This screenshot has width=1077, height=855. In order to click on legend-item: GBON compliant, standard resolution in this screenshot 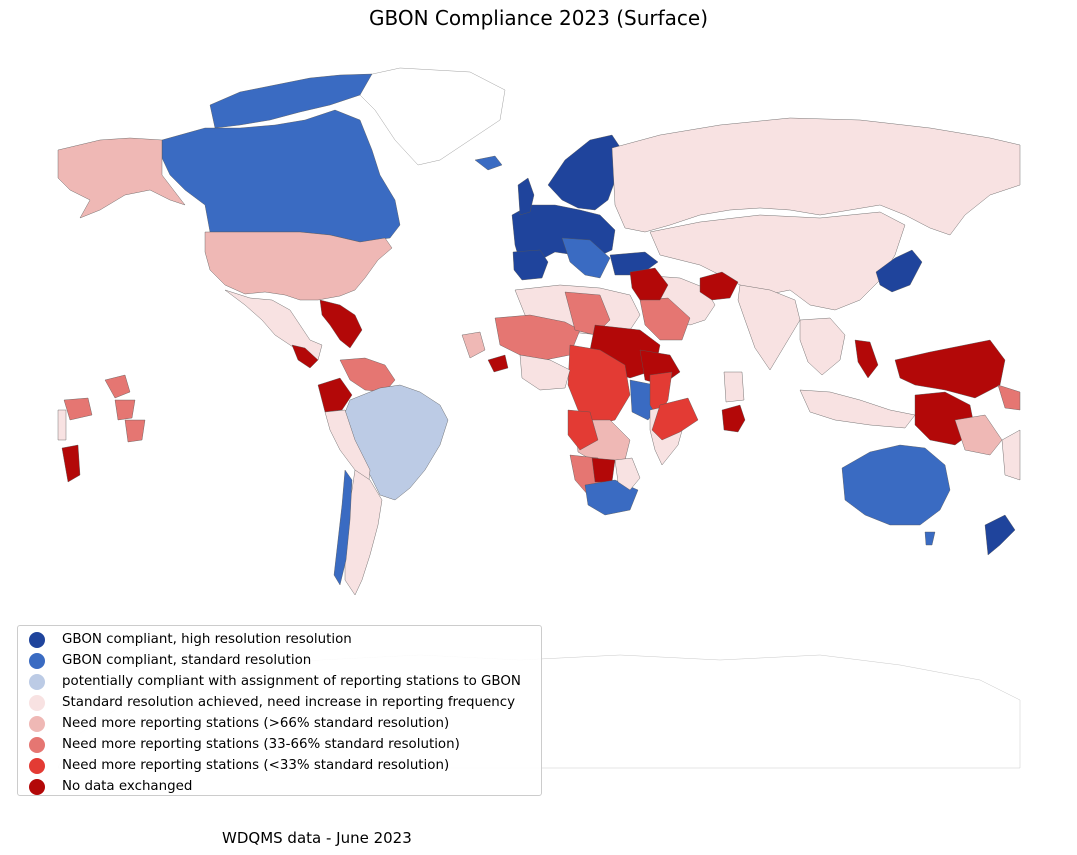, I will do `click(279, 660)`.